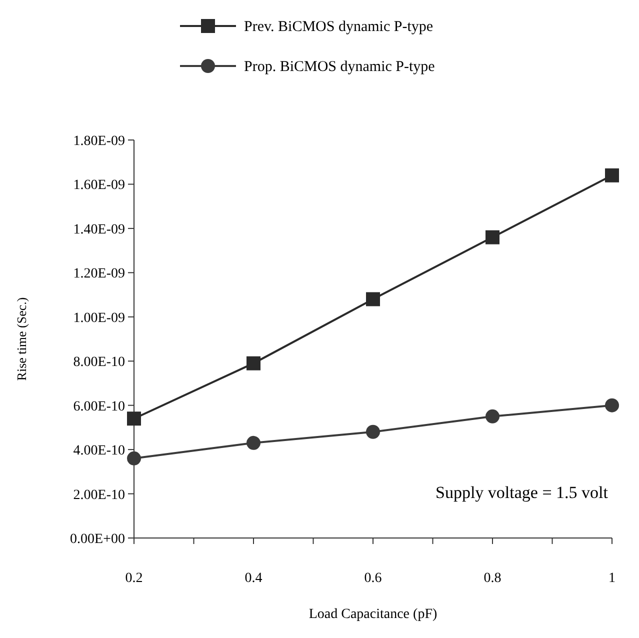  What do you see at coordinates (99, 186) in the screenshot?
I see `y-tick-label: 1.60E-09` at bounding box center [99, 186].